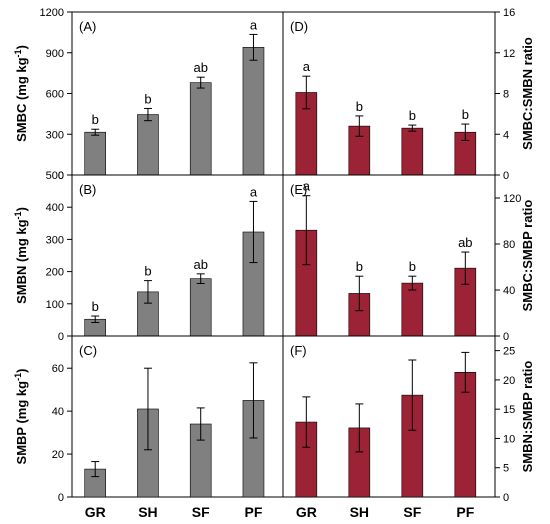 Image resolution: width=550 pixels, height=524 pixels. What do you see at coordinates (527, 256) in the screenshot?
I see `y-axis-label: SMBC:SMBP ratio` at bounding box center [527, 256].